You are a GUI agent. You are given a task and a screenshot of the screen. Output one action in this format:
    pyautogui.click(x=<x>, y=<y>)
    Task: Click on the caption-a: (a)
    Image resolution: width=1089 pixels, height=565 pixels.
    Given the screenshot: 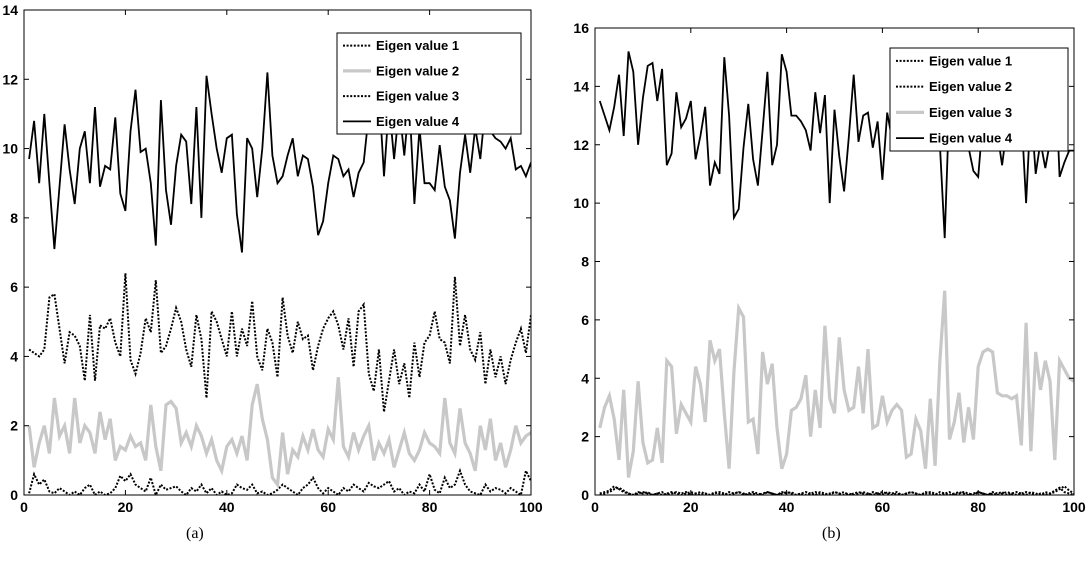 What is the action you would take?
    pyautogui.click(x=195, y=533)
    